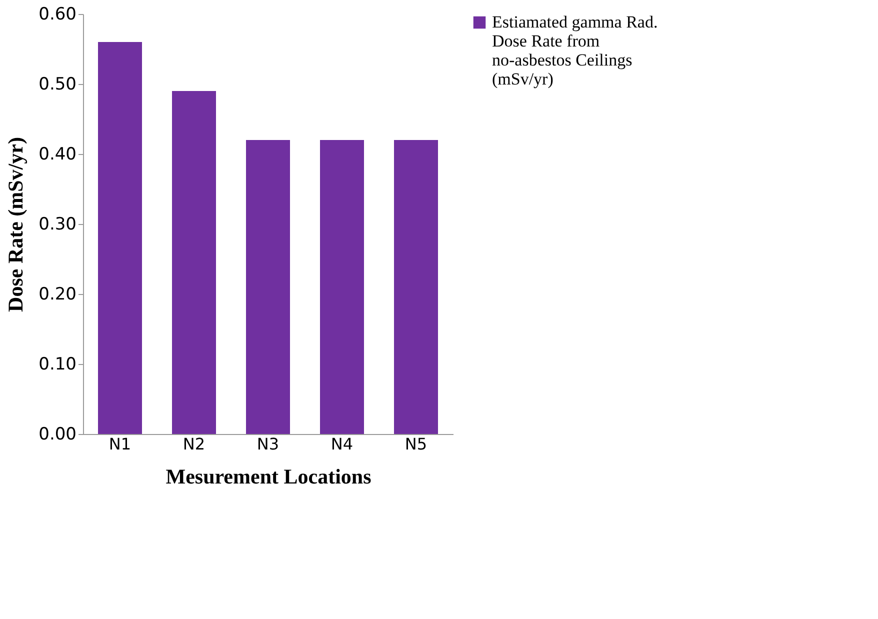 Image resolution: width=878 pixels, height=619 pixels. I want to click on x-tick-label: N5, so click(416, 444).